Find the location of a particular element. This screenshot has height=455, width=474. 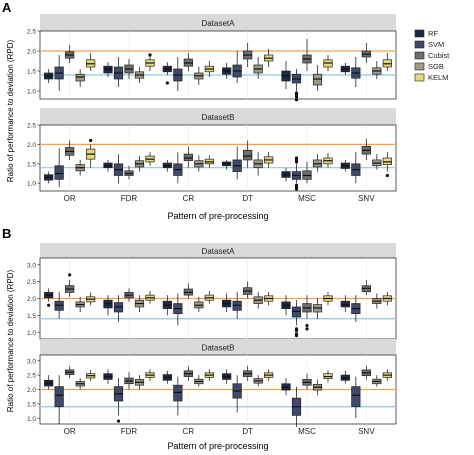

box-sgb-msc is located at coordinates (317, 308).